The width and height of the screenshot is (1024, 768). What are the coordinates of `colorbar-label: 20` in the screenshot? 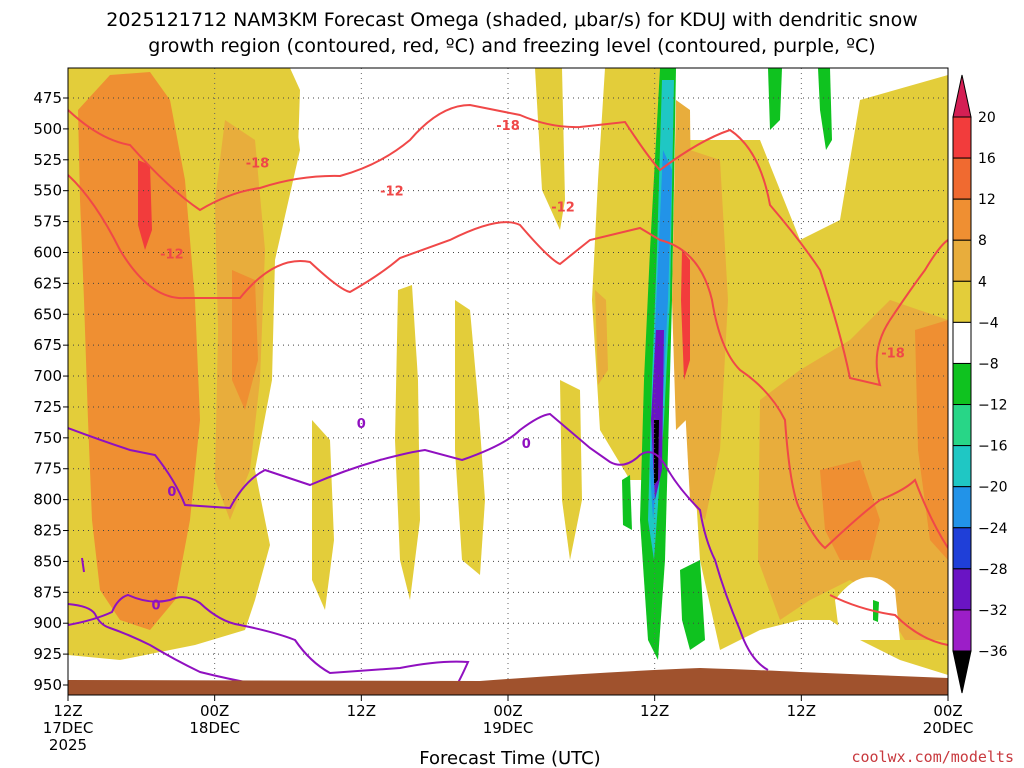 It's located at (987, 118).